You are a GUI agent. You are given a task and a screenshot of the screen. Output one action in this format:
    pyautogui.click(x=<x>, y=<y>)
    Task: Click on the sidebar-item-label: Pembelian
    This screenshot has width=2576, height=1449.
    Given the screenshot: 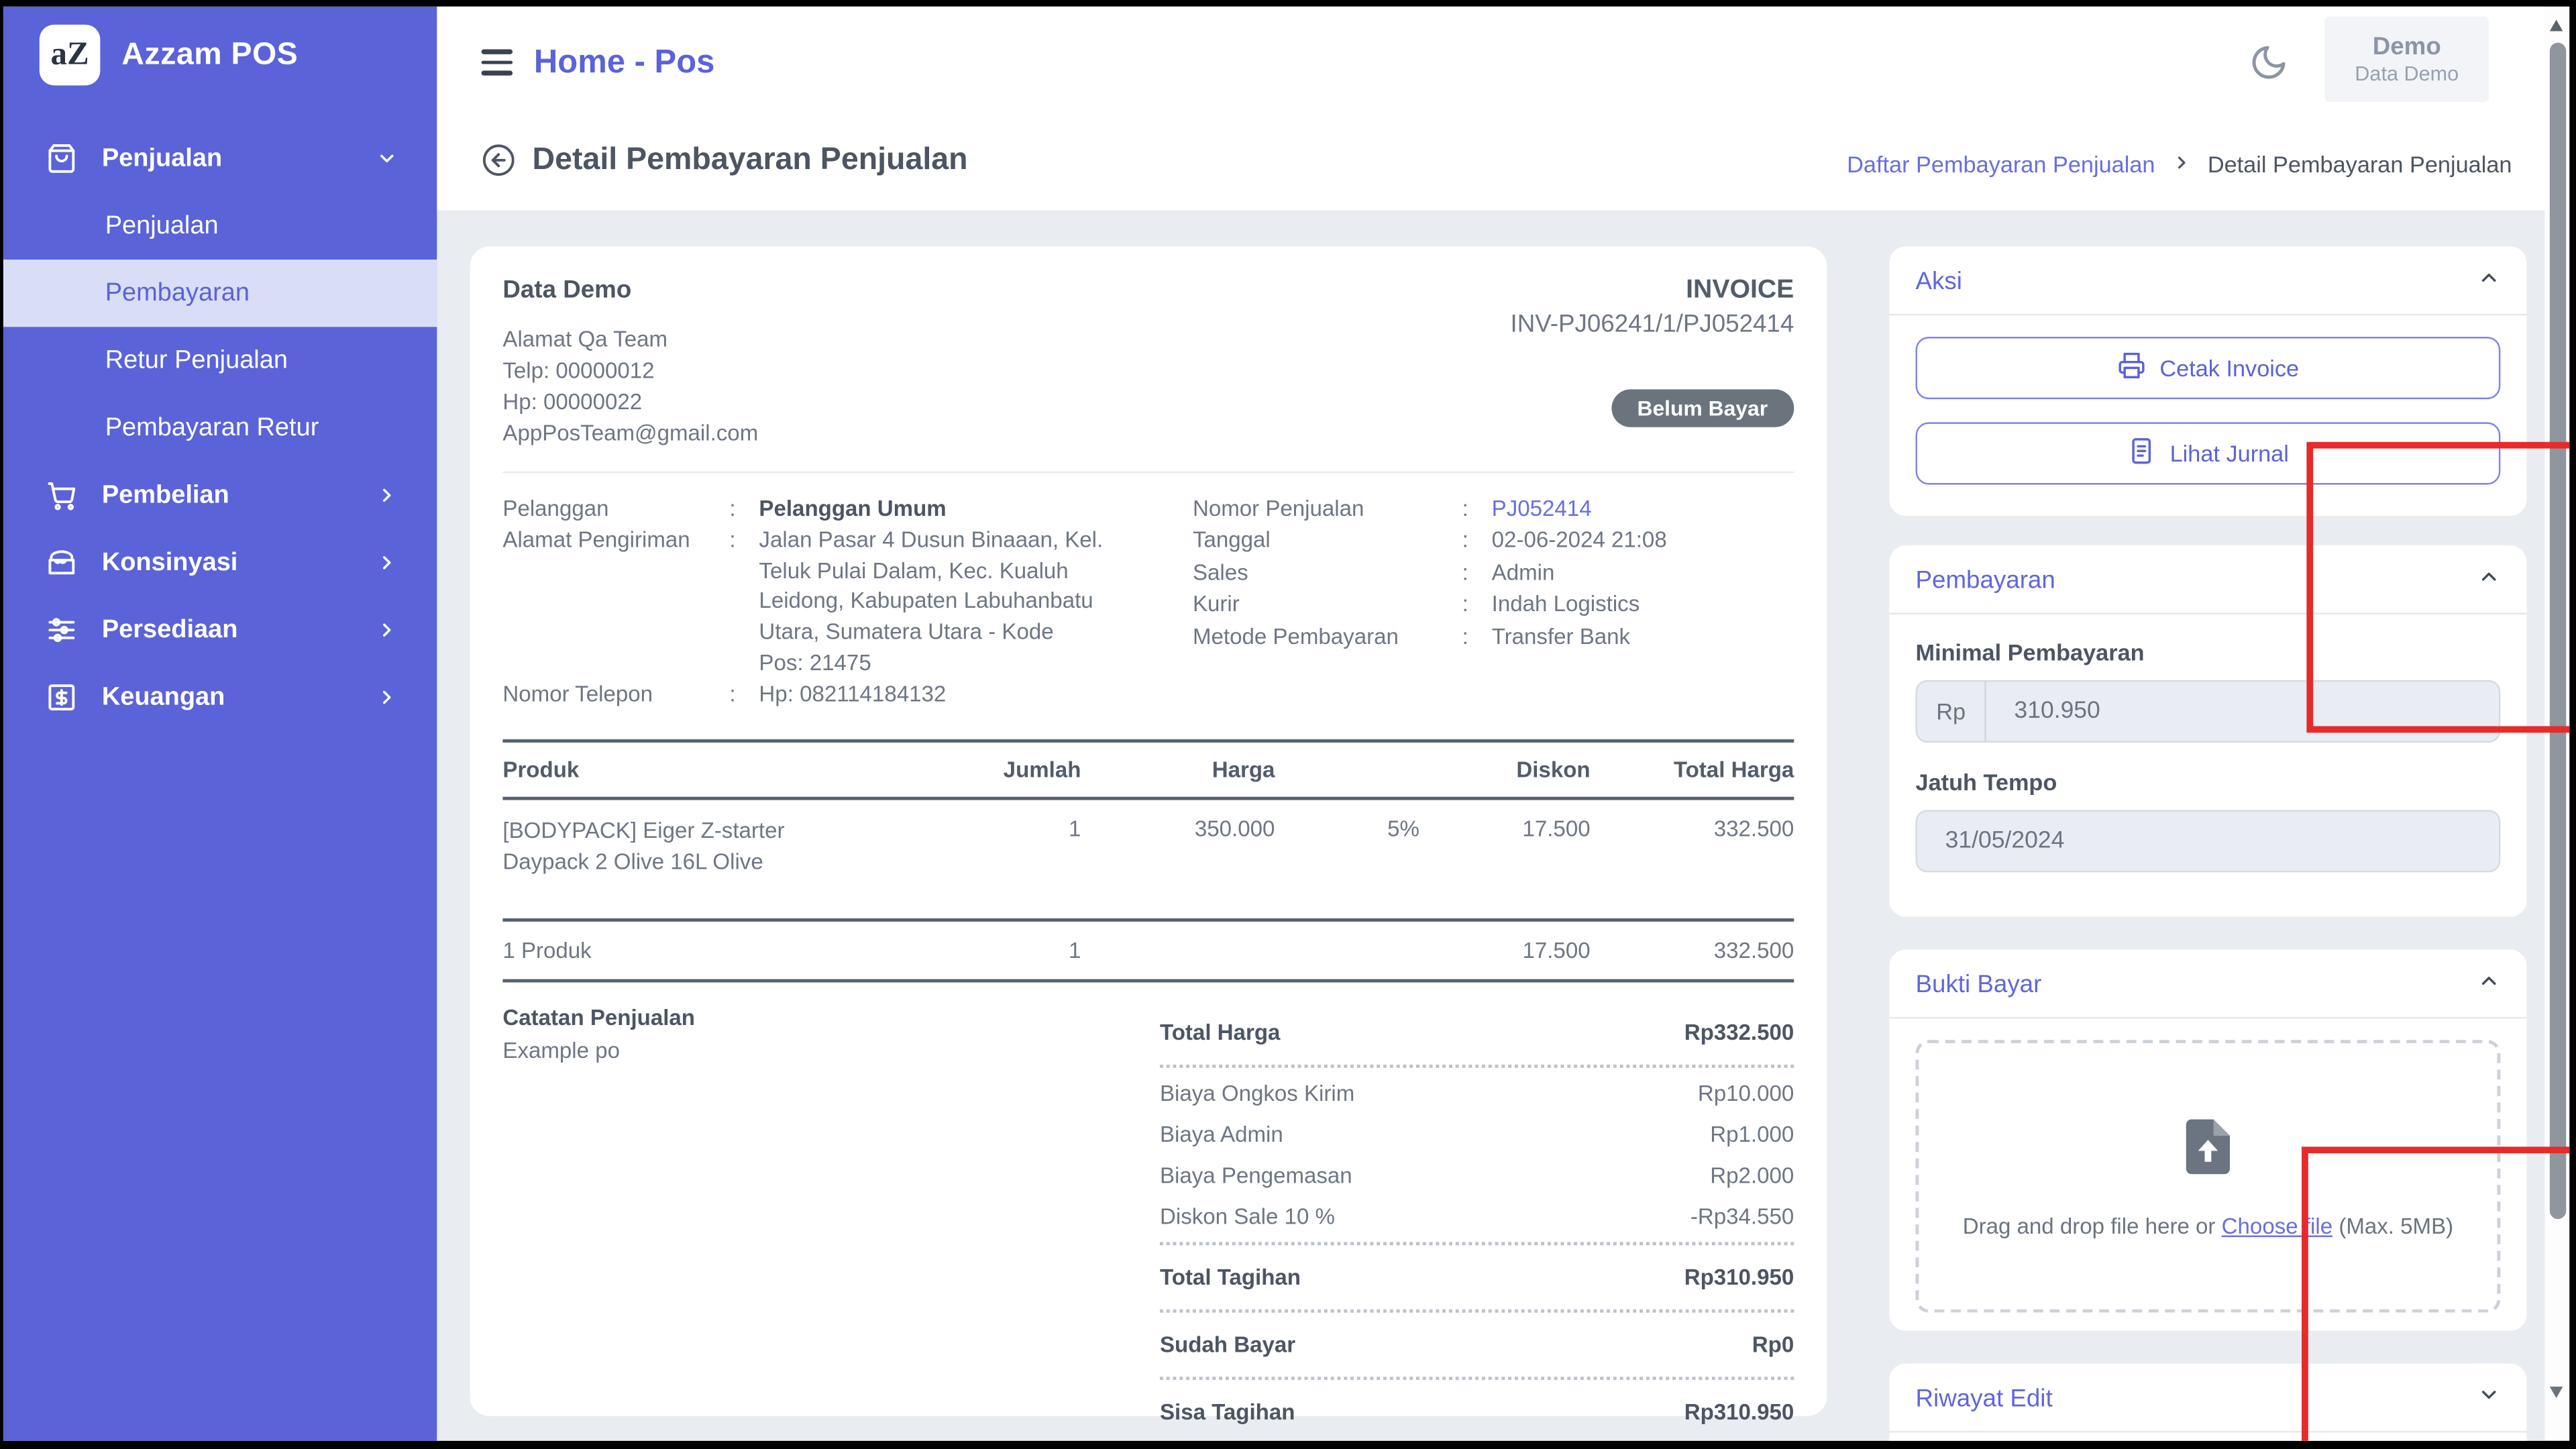 What is the action you would take?
    pyautogui.click(x=165, y=494)
    